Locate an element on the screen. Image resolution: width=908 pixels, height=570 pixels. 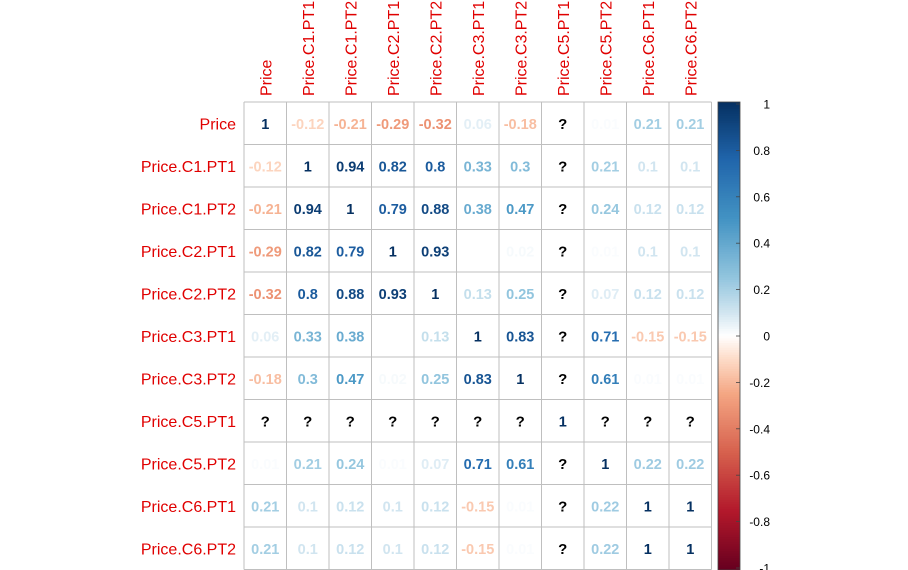
column-label: Price.C3.PT1 is located at coordinates (479, 48).